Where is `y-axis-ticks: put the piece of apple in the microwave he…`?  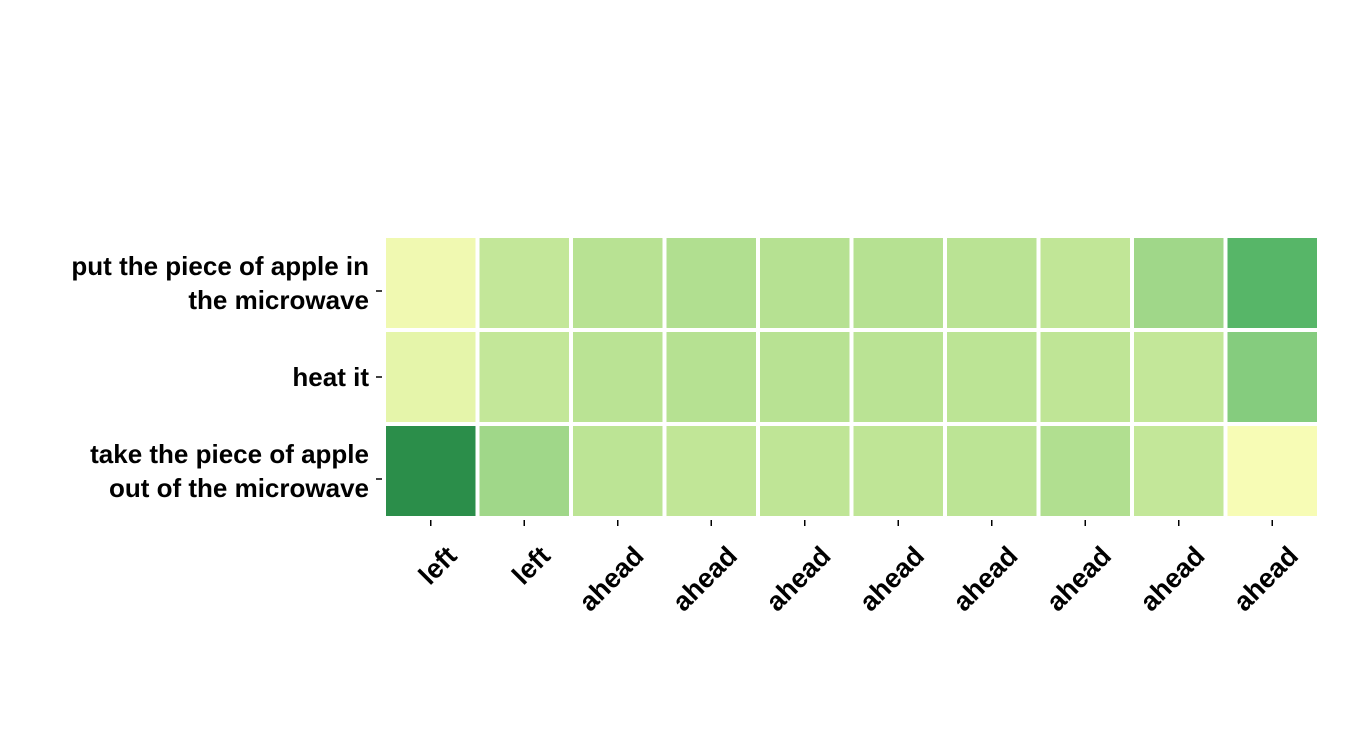
y-axis-ticks: put the piece of apple in the microwave he… is located at coordinates (226, 377).